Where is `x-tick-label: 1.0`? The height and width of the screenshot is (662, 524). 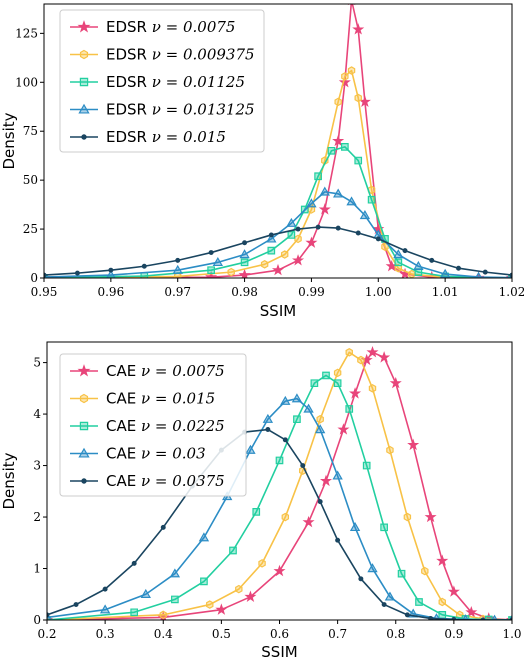 x-tick-label: 1.0 is located at coordinates (511, 634).